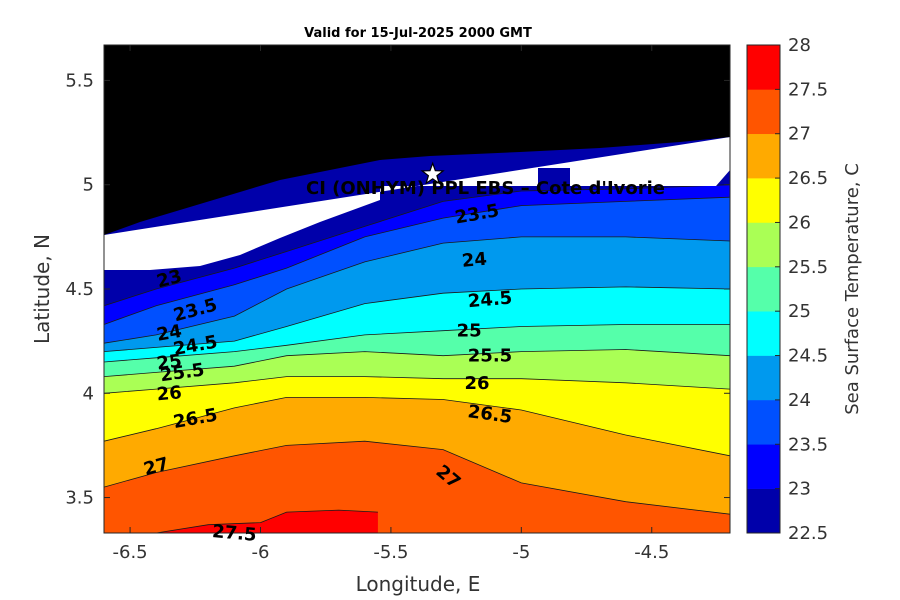 This screenshot has height=600, width=900. What do you see at coordinates (79, 289) in the screenshot?
I see `y-tick-label: 4.5` at bounding box center [79, 289].